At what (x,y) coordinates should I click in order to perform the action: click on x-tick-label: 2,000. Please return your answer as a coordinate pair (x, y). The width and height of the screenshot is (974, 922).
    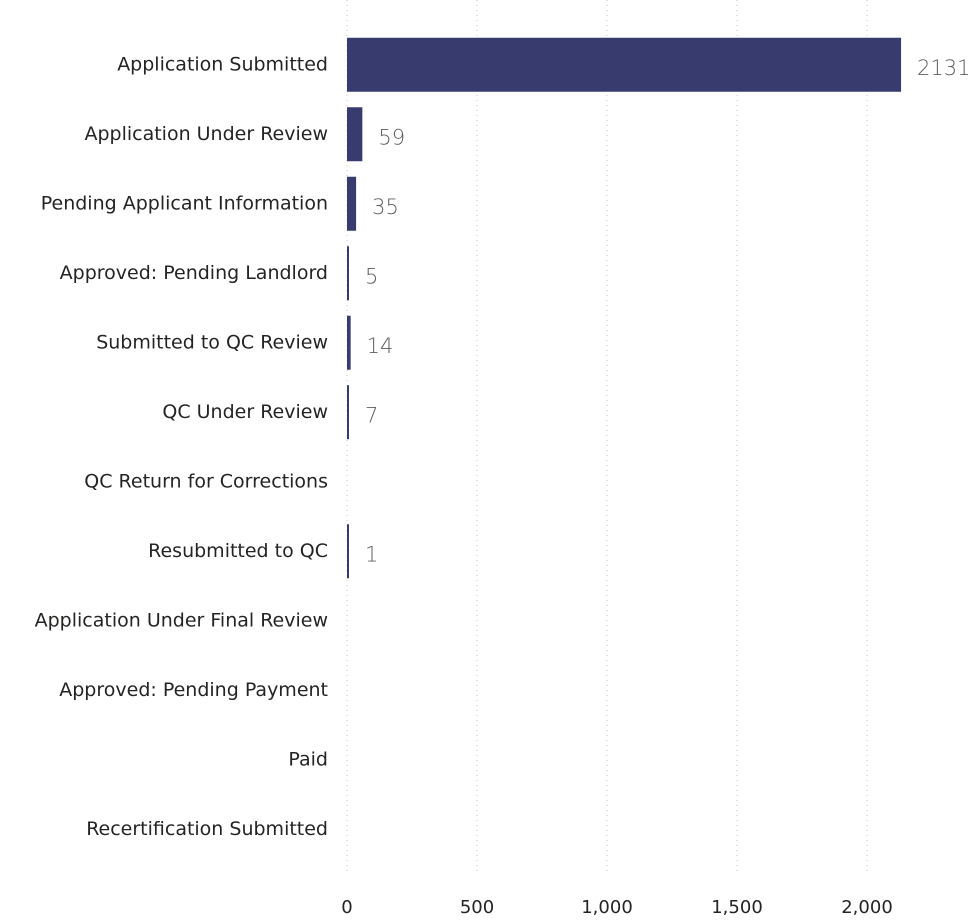
    Looking at the image, I should click on (867, 907).